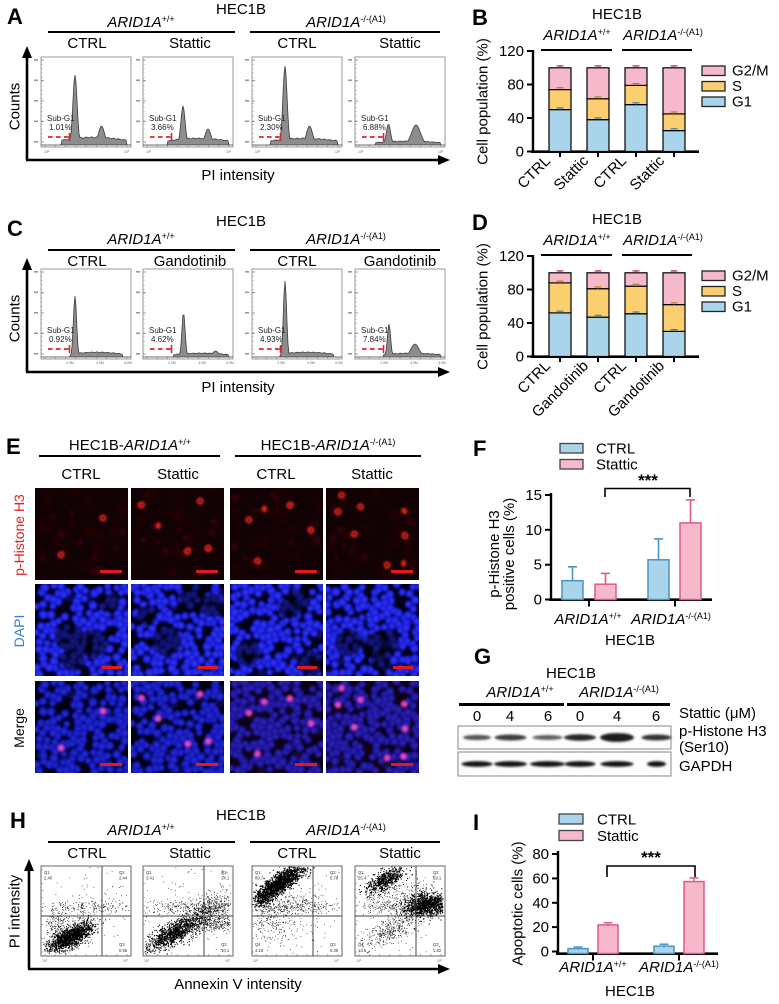 The height and width of the screenshot is (1004, 779). Describe the element at coordinates (374, 127) in the screenshot. I see `svg-text: 6.88%` at that location.